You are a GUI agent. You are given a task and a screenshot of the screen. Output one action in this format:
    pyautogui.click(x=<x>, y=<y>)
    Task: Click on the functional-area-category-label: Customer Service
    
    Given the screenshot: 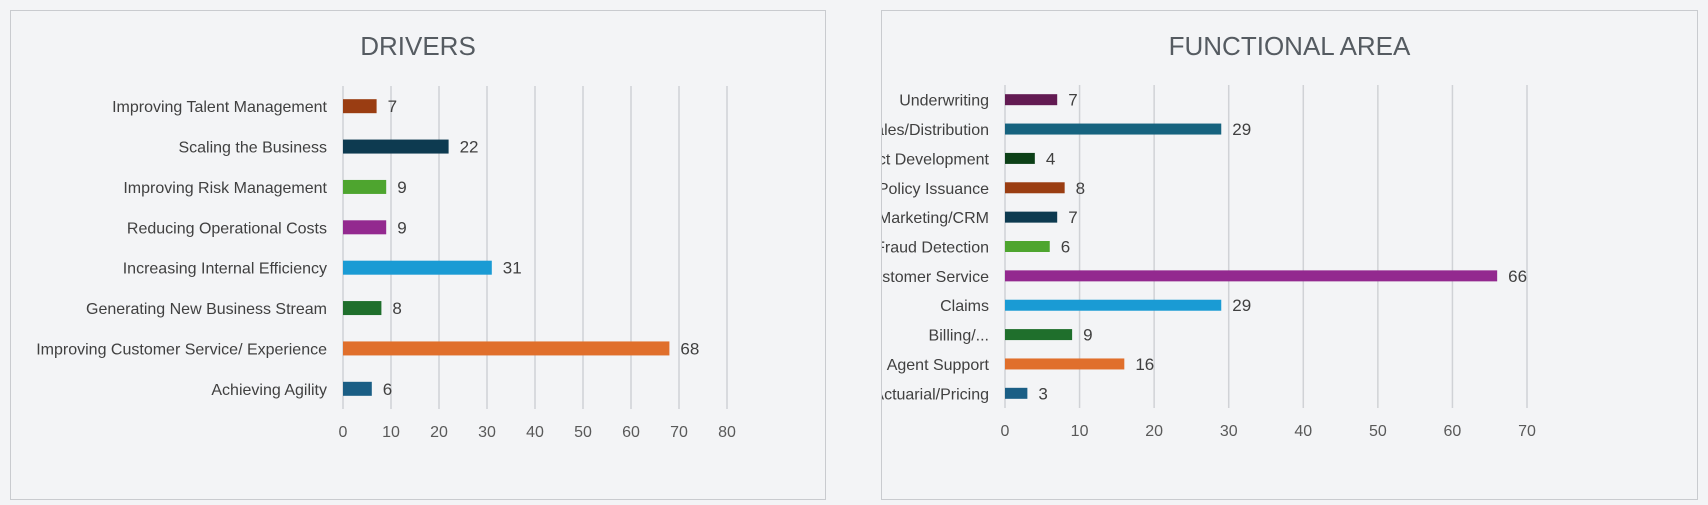 What is the action you would take?
    pyautogui.click(x=935, y=277)
    